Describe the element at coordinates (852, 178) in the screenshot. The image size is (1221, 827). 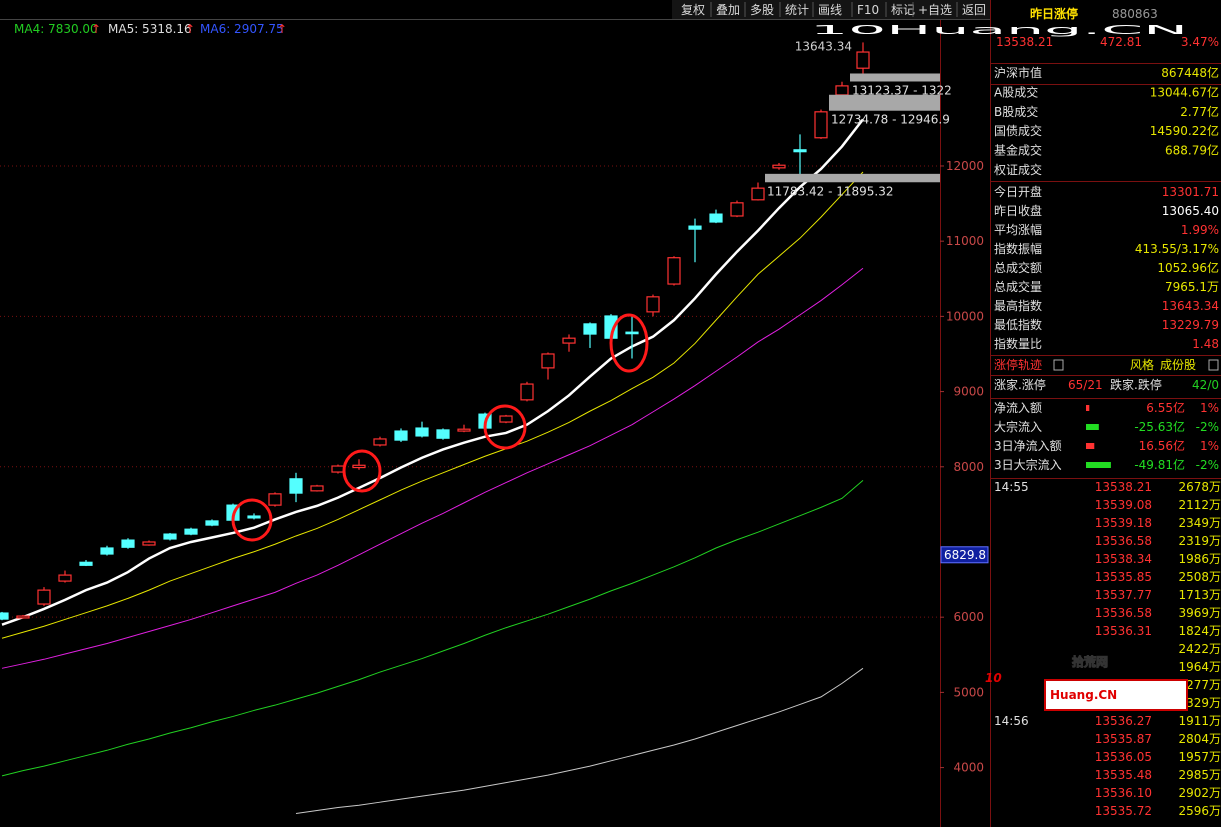
I see `gap-band` at that location.